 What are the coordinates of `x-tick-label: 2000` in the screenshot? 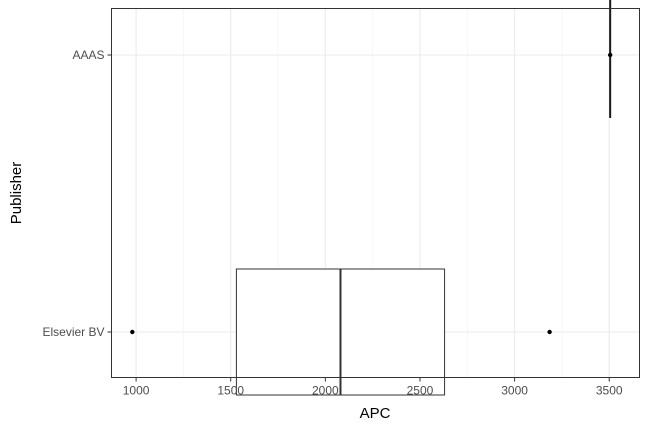 It's located at (325, 391).